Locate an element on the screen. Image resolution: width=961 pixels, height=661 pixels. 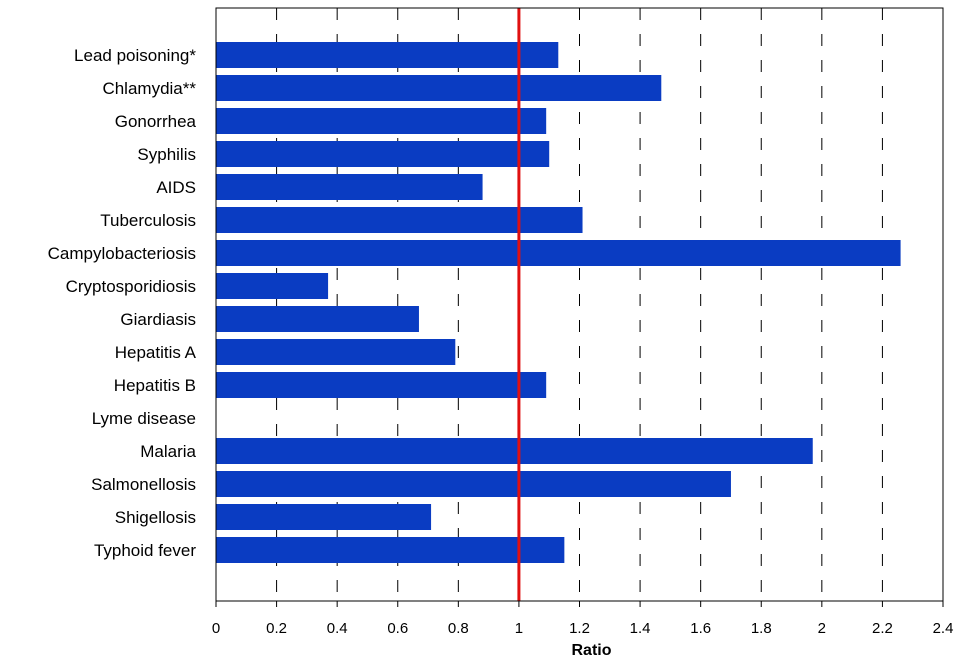
category-label-1: Chlamydia** is located at coordinates (149, 88).